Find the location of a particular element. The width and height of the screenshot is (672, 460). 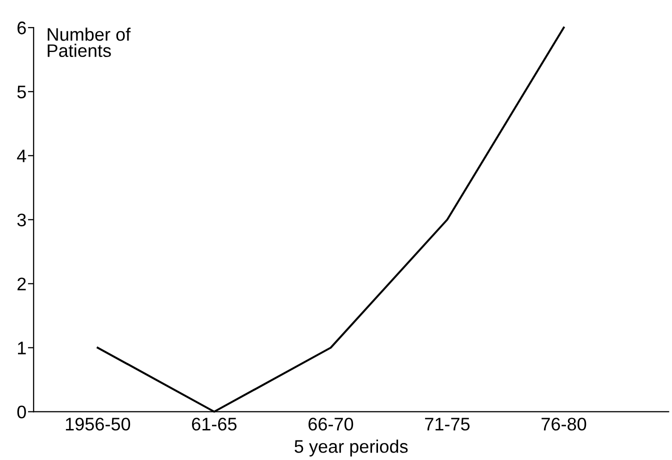

y-axis-title: Number of Patients is located at coordinates (89, 43).